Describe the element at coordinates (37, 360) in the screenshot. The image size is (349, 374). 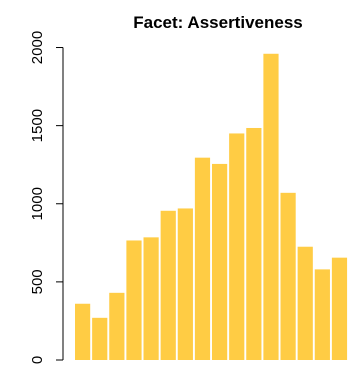
I see `y-tick-label: 0` at that location.